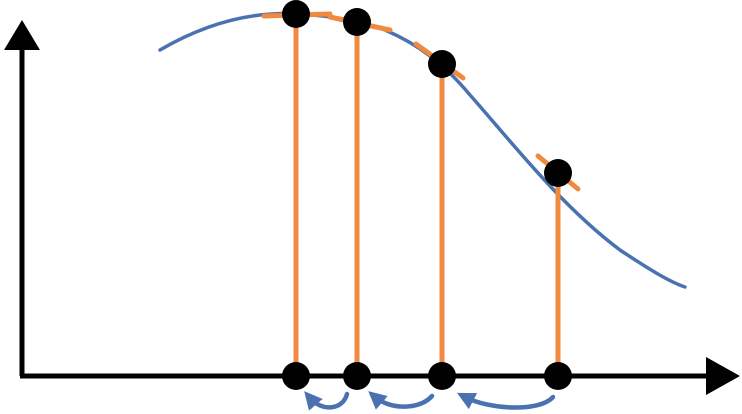  Describe the element at coordinates (22, 35) in the screenshot. I see `y-axis-arrowhead` at that location.